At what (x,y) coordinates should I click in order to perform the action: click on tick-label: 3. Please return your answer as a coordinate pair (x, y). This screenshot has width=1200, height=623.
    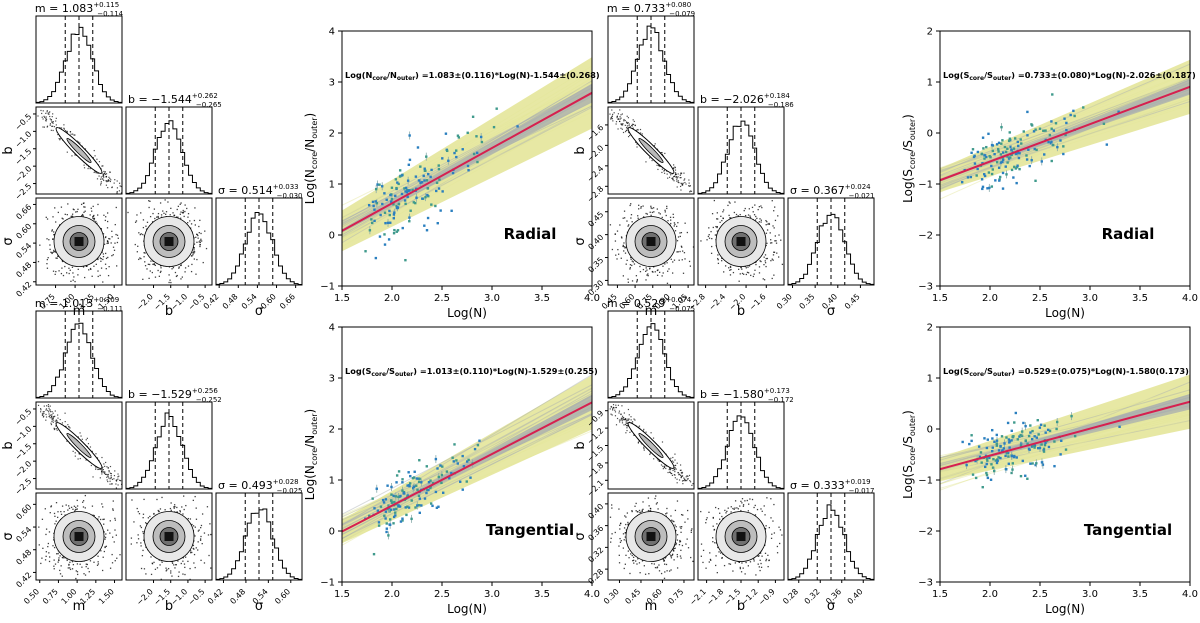
    Looking at the image, I should click on (332, 83).